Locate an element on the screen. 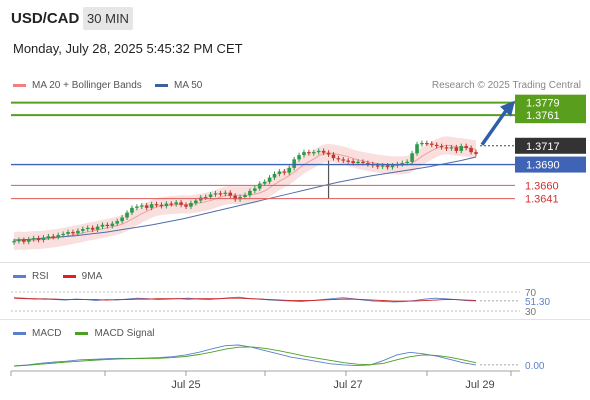  x-tick-label: Jul 25 is located at coordinates (185, 385).